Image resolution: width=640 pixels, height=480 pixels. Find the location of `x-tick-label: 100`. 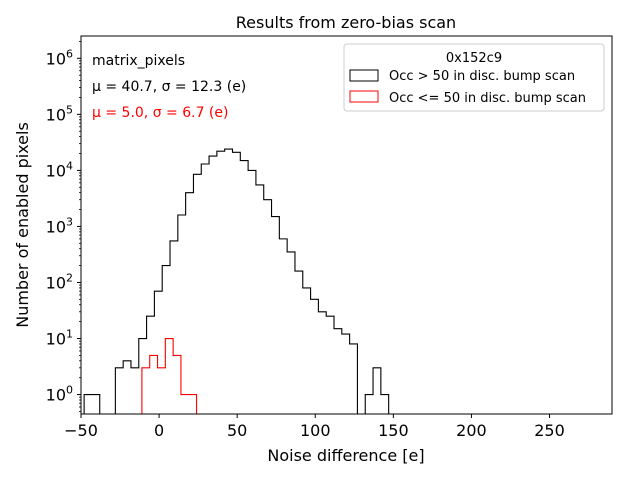

x-tick-label: 100 is located at coordinates (315, 430).